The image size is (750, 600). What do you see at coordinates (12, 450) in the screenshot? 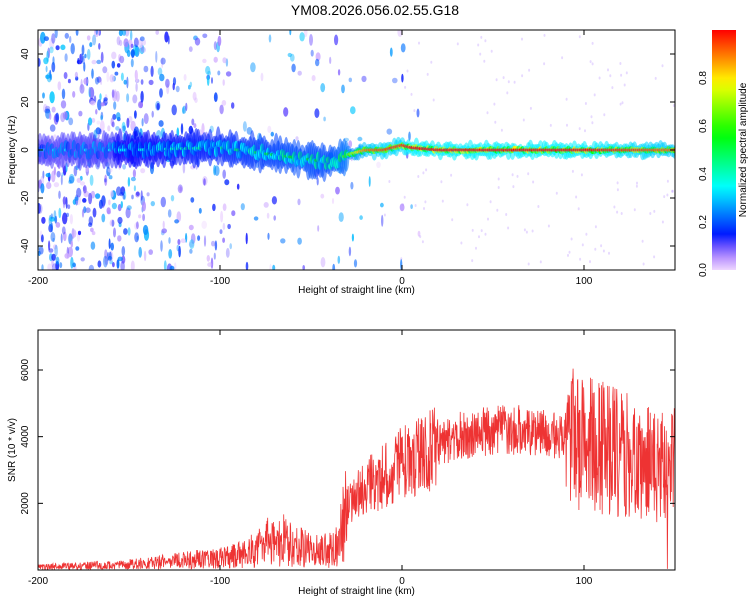
I see `snr-y-axis-label: SNR (10 * v/v)` at bounding box center [12, 450].